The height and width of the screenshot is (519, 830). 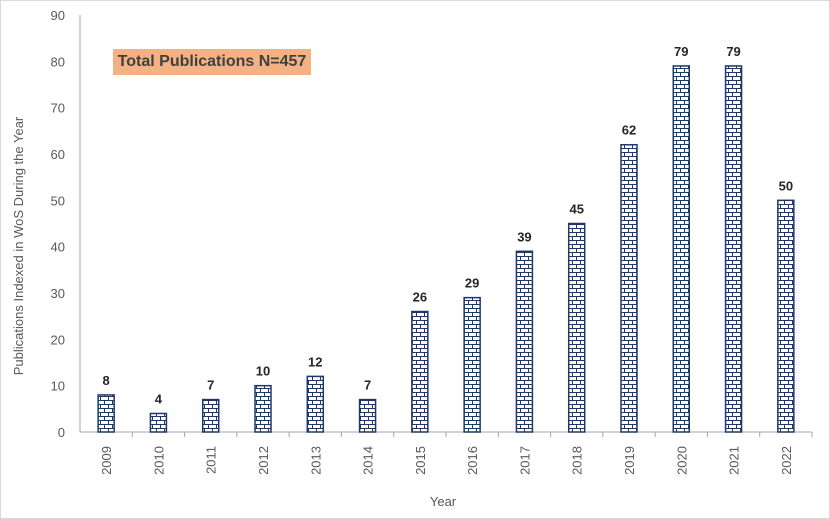 What do you see at coordinates (420, 371) in the screenshot?
I see `bar-2015` at bounding box center [420, 371].